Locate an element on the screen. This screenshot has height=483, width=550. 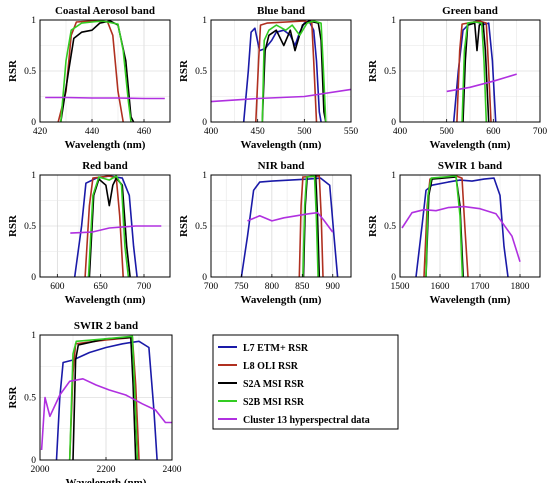
x-tick-label: 1700 is located at coordinates (480, 287).